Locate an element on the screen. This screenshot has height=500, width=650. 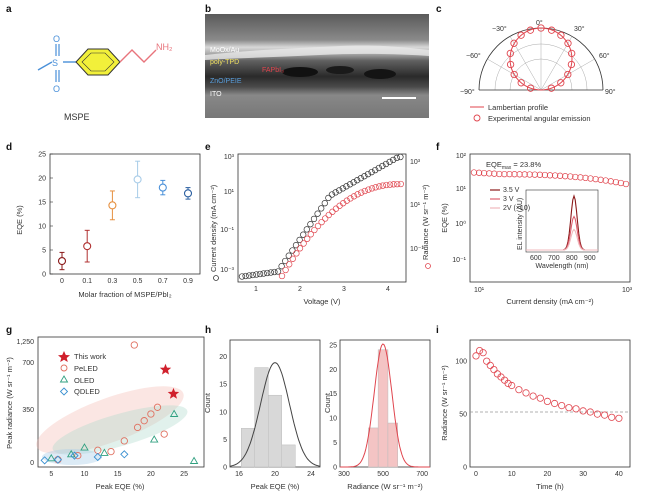
e-left-legend-marker is located at coordinates (216, 278).